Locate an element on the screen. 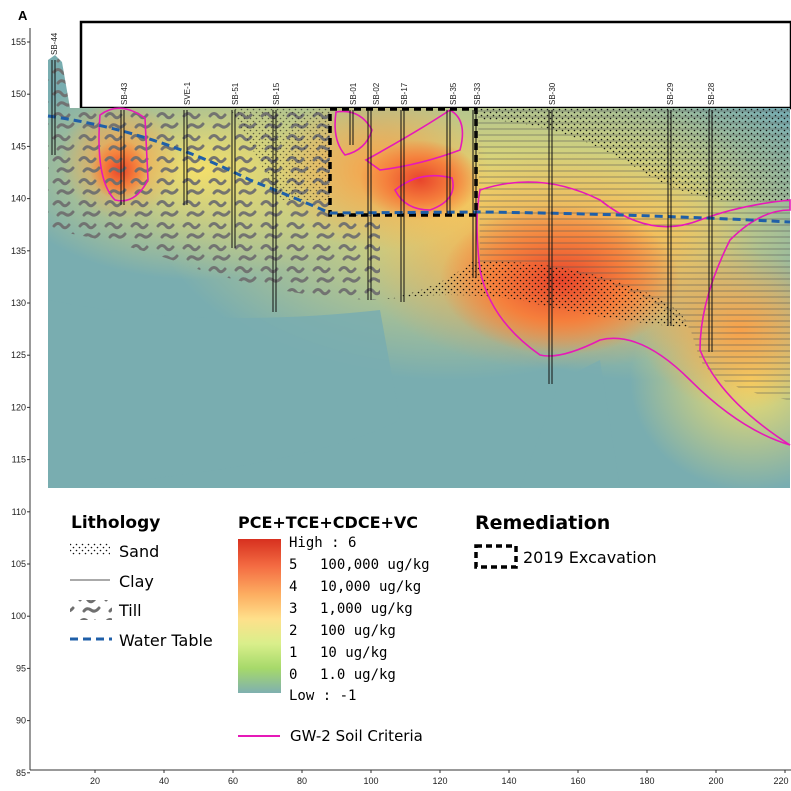 This screenshot has height=791, width=791. remediation-title: Remediation is located at coordinates (542, 523).